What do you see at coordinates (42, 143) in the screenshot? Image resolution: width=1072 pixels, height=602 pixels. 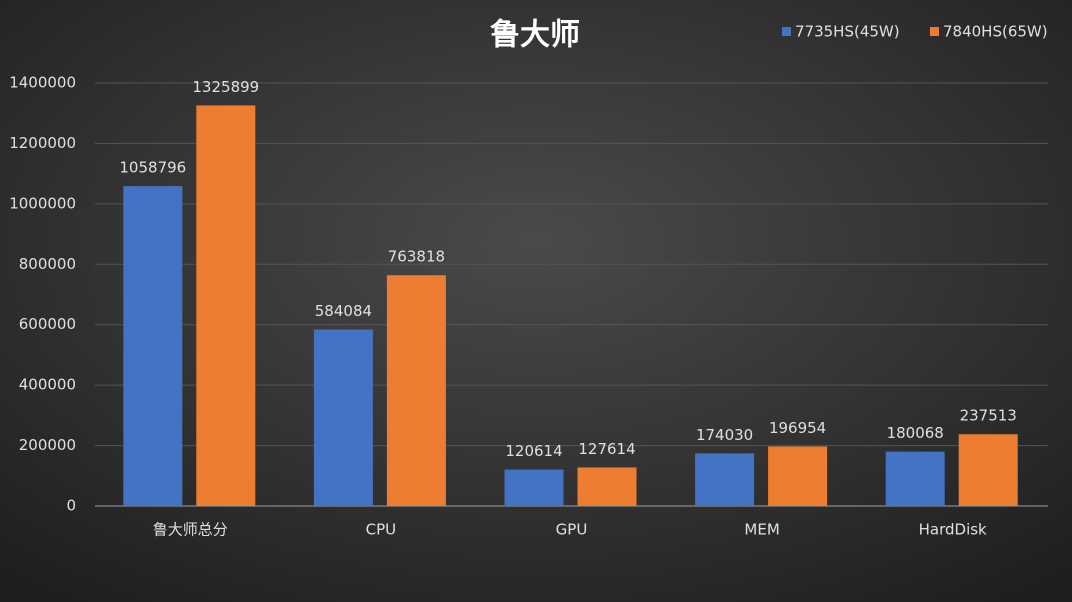 I see `y-tick-label: 1200000` at bounding box center [42, 143].